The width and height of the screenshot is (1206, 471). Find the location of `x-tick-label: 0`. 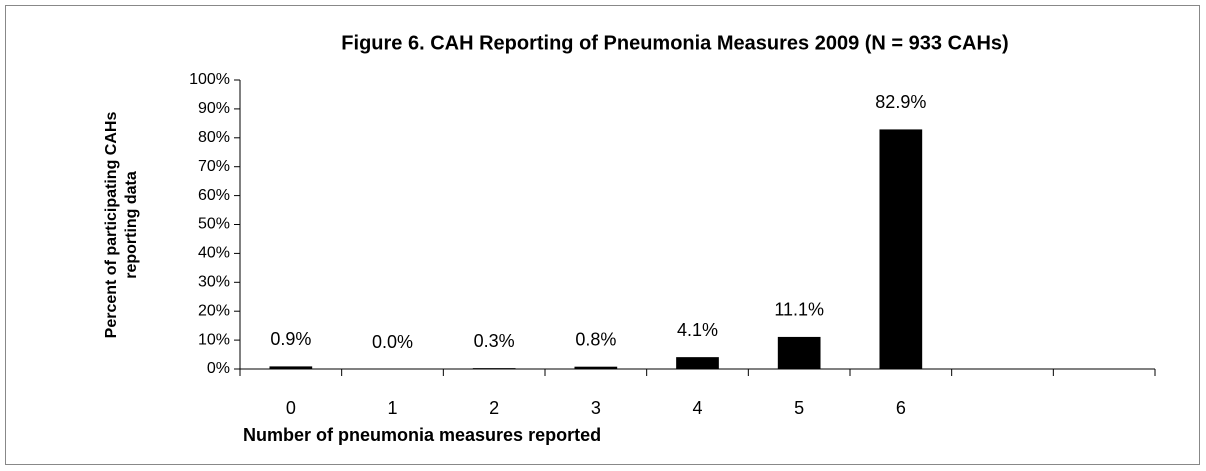

x-tick-label: 0 is located at coordinates (291, 408).